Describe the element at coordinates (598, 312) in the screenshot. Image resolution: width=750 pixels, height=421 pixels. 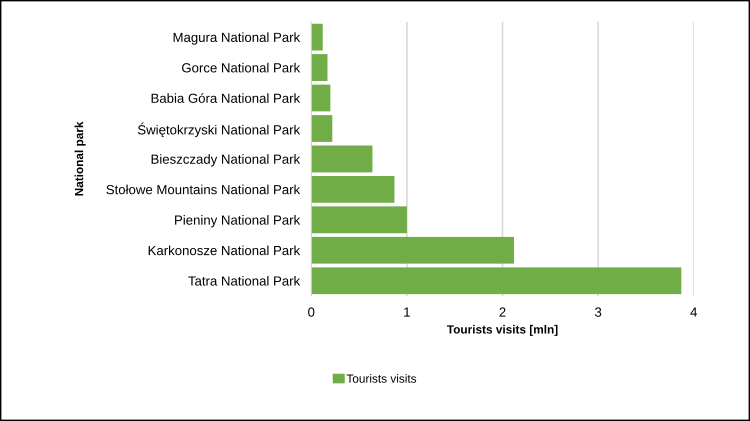
I see `x-tick-label: 3` at that location.